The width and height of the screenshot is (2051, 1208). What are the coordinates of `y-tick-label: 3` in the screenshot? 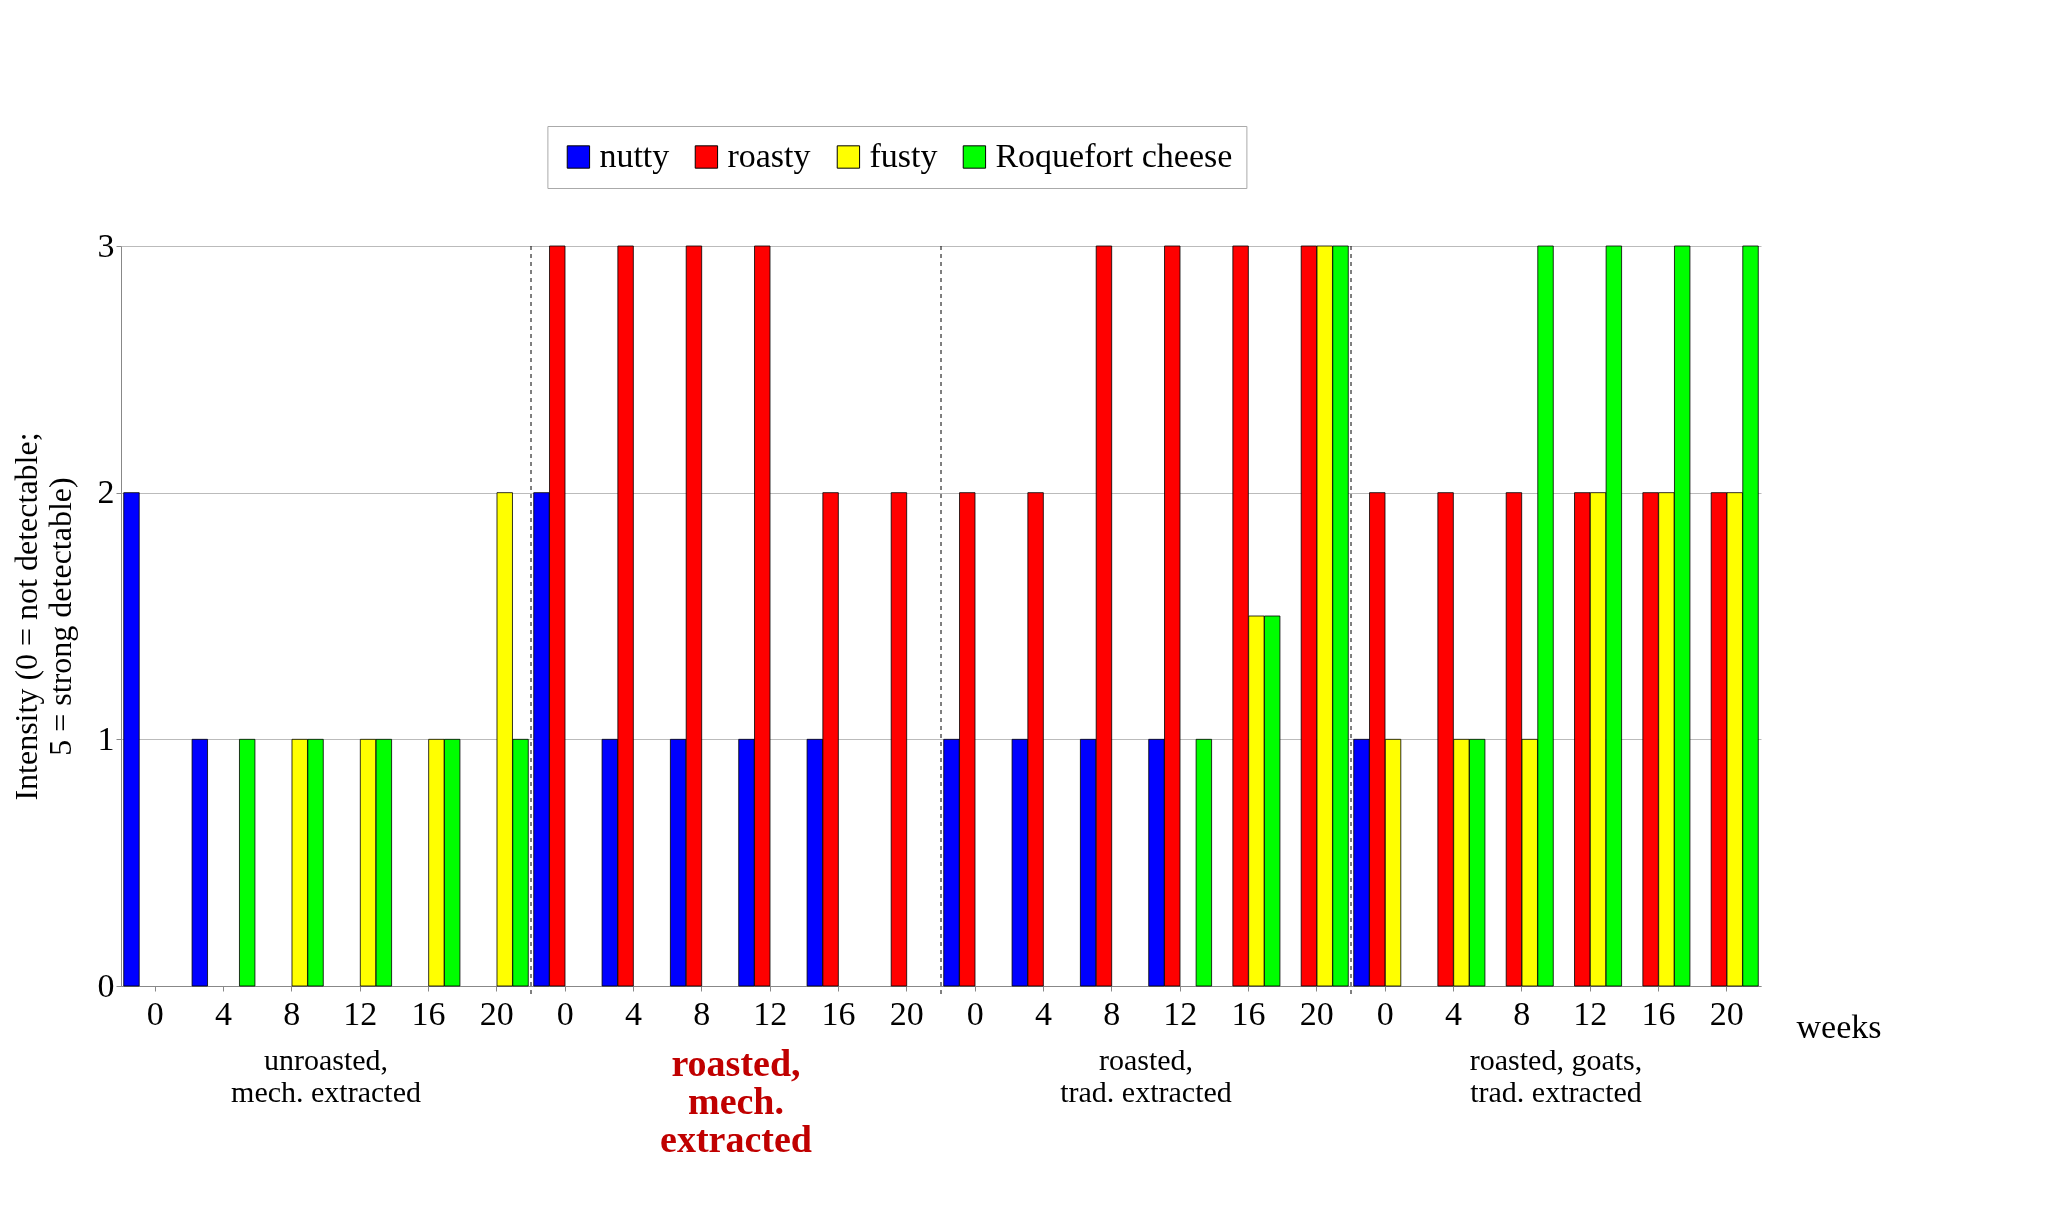 It's located at (106, 245).